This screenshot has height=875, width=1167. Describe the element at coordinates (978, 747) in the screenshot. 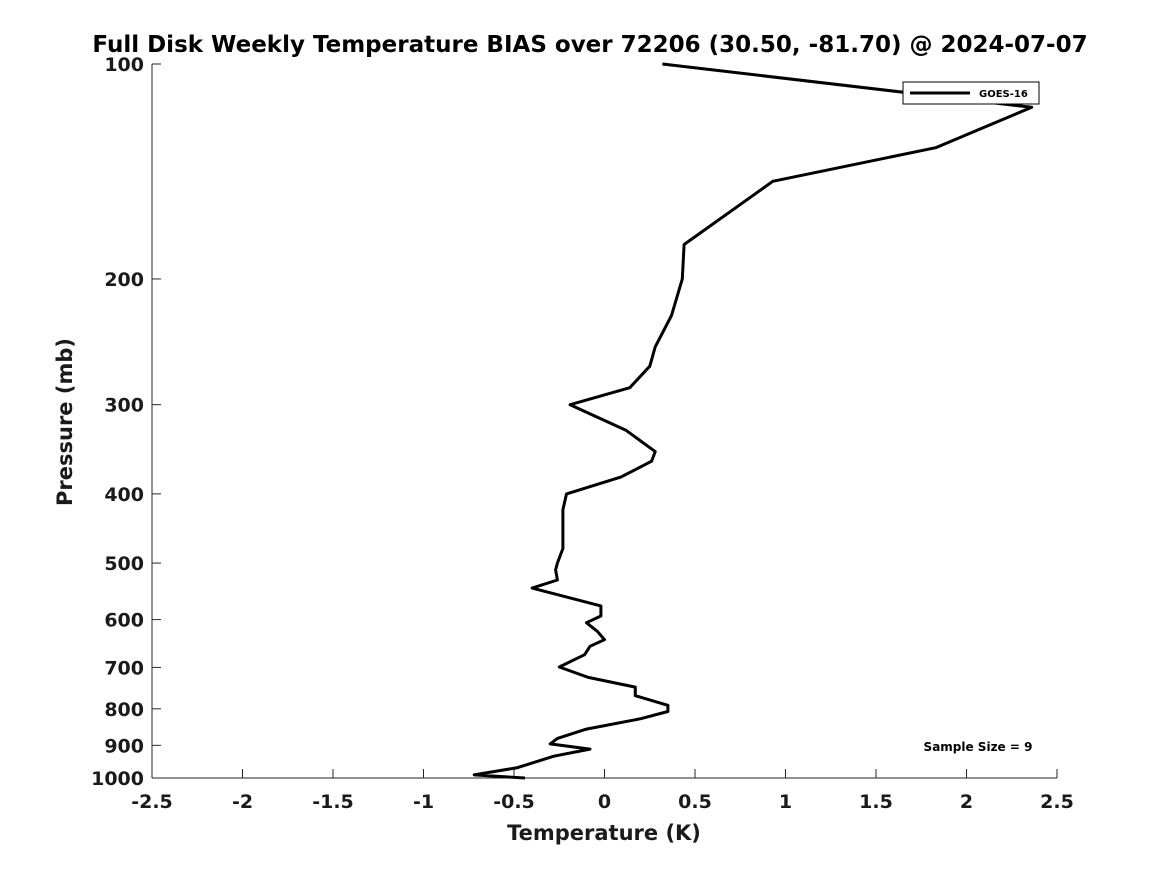

I see `sample-size-annotation: Sample Size = 9` at that location.